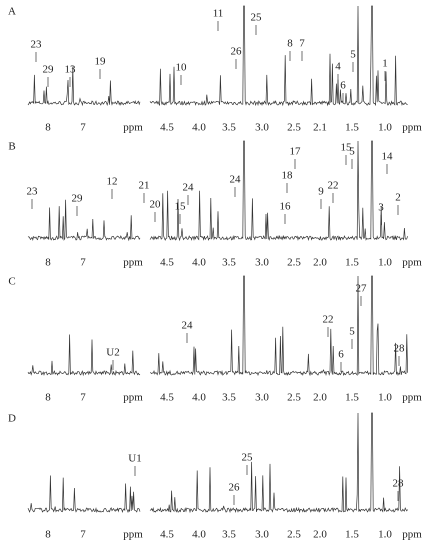 This screenshot has height=553, width=424. Describe the element at coordinates (388, 157) in the screenshot. I see `peak-label: 14` at that location.